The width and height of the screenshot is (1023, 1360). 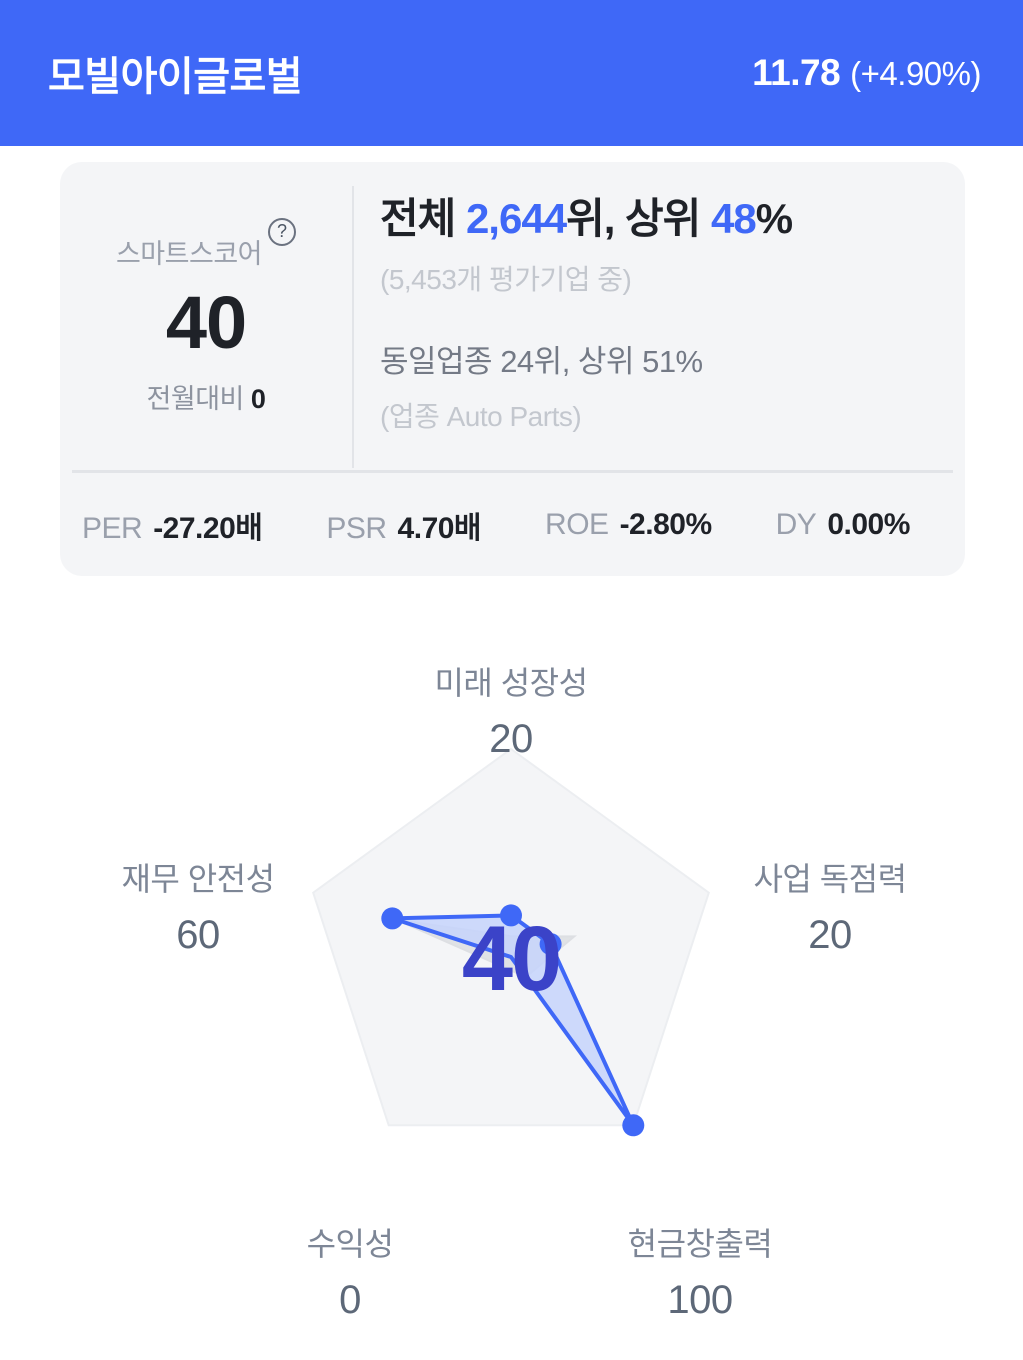 I want to click on metric-roe: ROE -2.80%, so click(x=628, y=525).